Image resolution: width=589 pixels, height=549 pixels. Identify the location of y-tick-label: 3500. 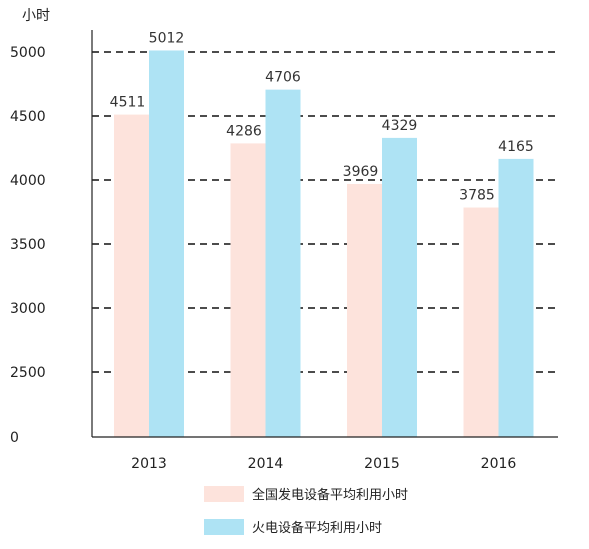
(28, 245).